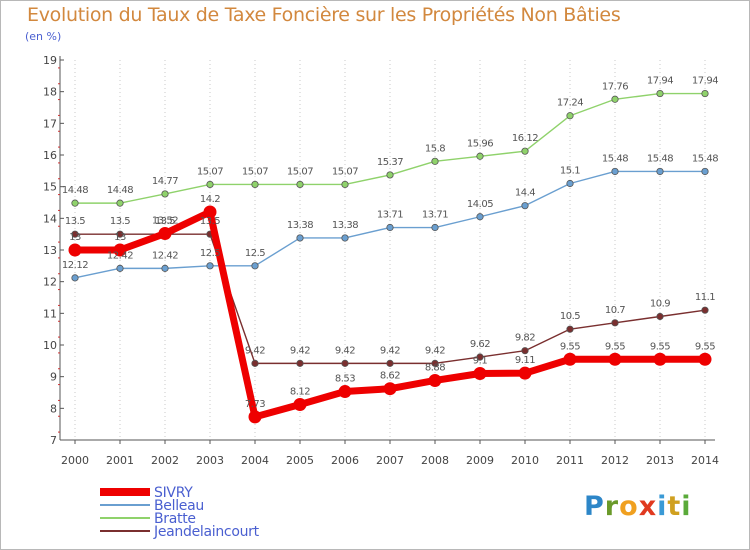 This screenshot has height=550, width=750. I want to click on data-label: 9.1, so click(480, 361).